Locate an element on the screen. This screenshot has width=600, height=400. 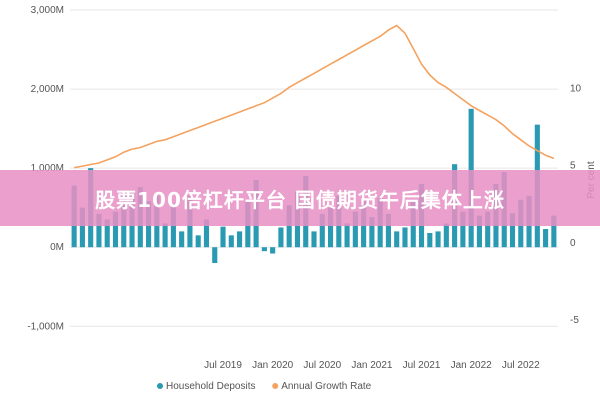
x-tick-label: Jul 2022 is located at coordinates (521, 365).